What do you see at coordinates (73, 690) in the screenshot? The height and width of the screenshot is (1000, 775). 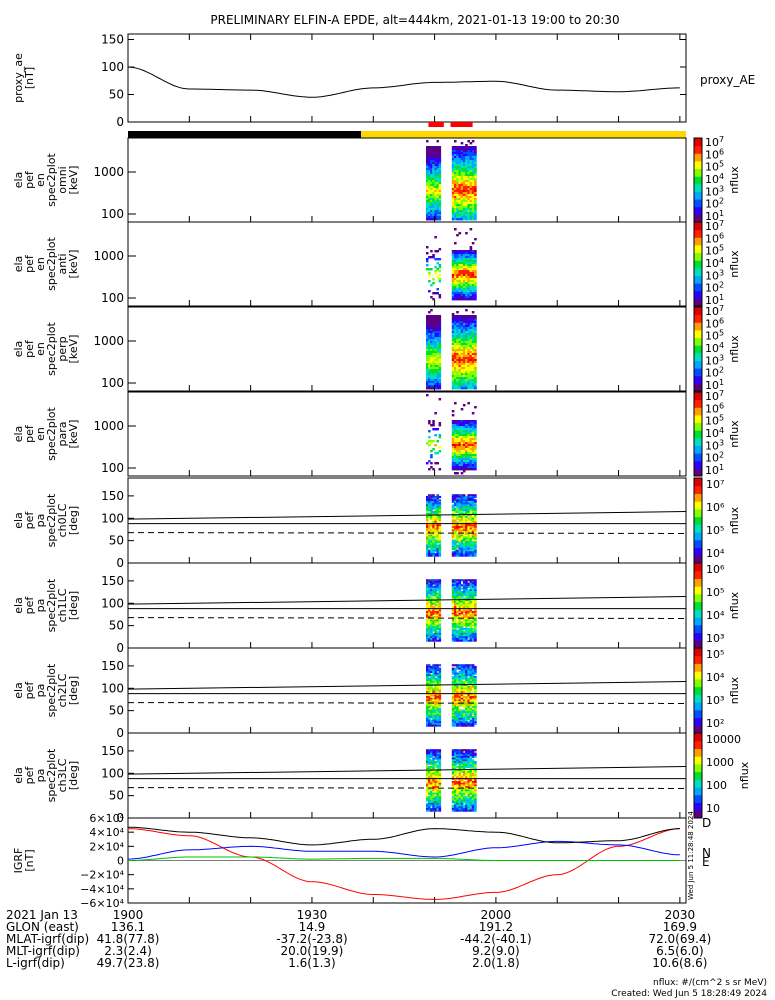 I see `pitch-panel-ylabel-line: [deg]` at bounding box center [73, 690].